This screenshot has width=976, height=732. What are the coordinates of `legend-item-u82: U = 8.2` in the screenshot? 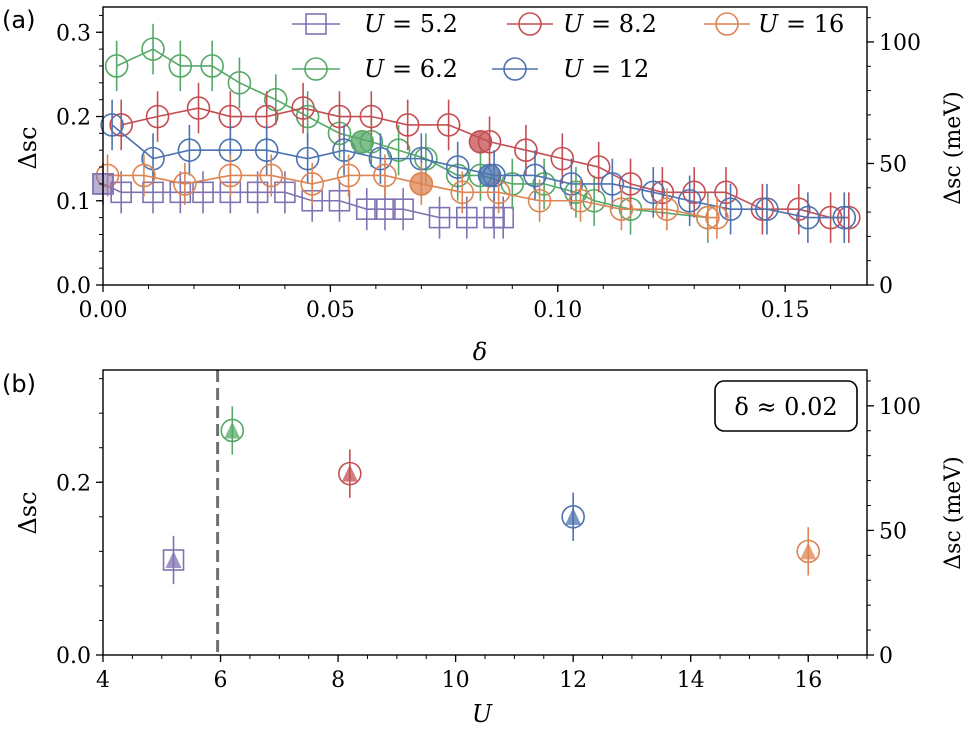 It's located at (582, 24).